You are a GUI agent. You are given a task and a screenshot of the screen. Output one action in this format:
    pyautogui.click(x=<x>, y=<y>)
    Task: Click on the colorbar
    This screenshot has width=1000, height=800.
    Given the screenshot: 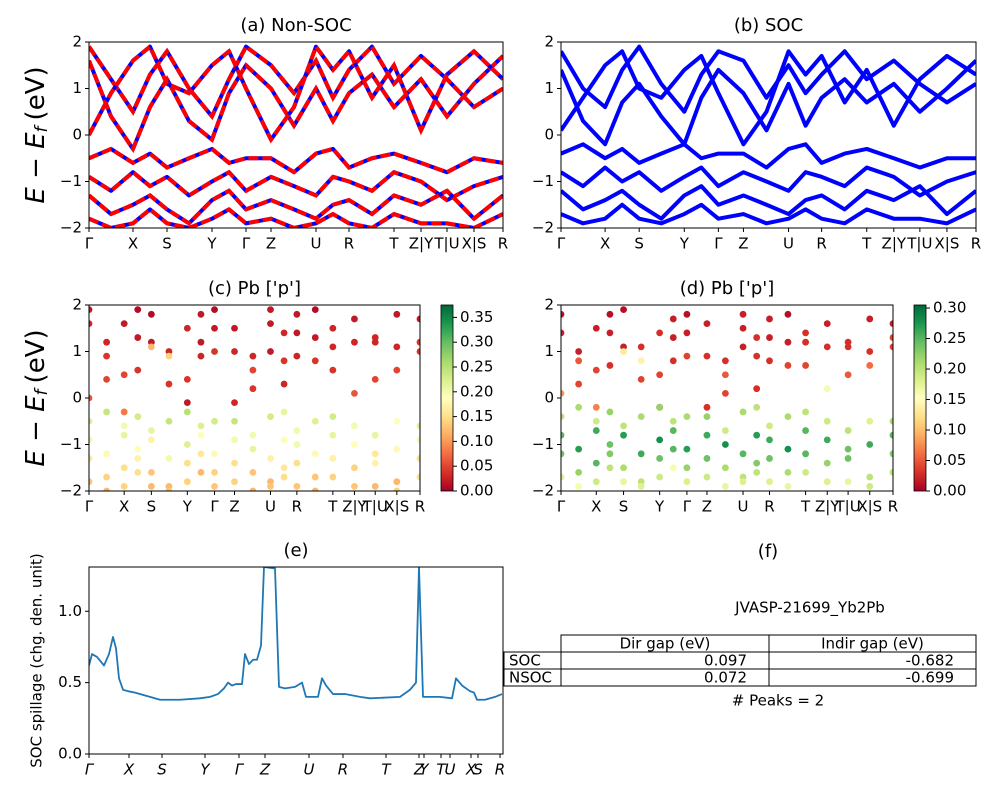 What is the action you would take?
    pyautogui.click(x=920, y=398)
    